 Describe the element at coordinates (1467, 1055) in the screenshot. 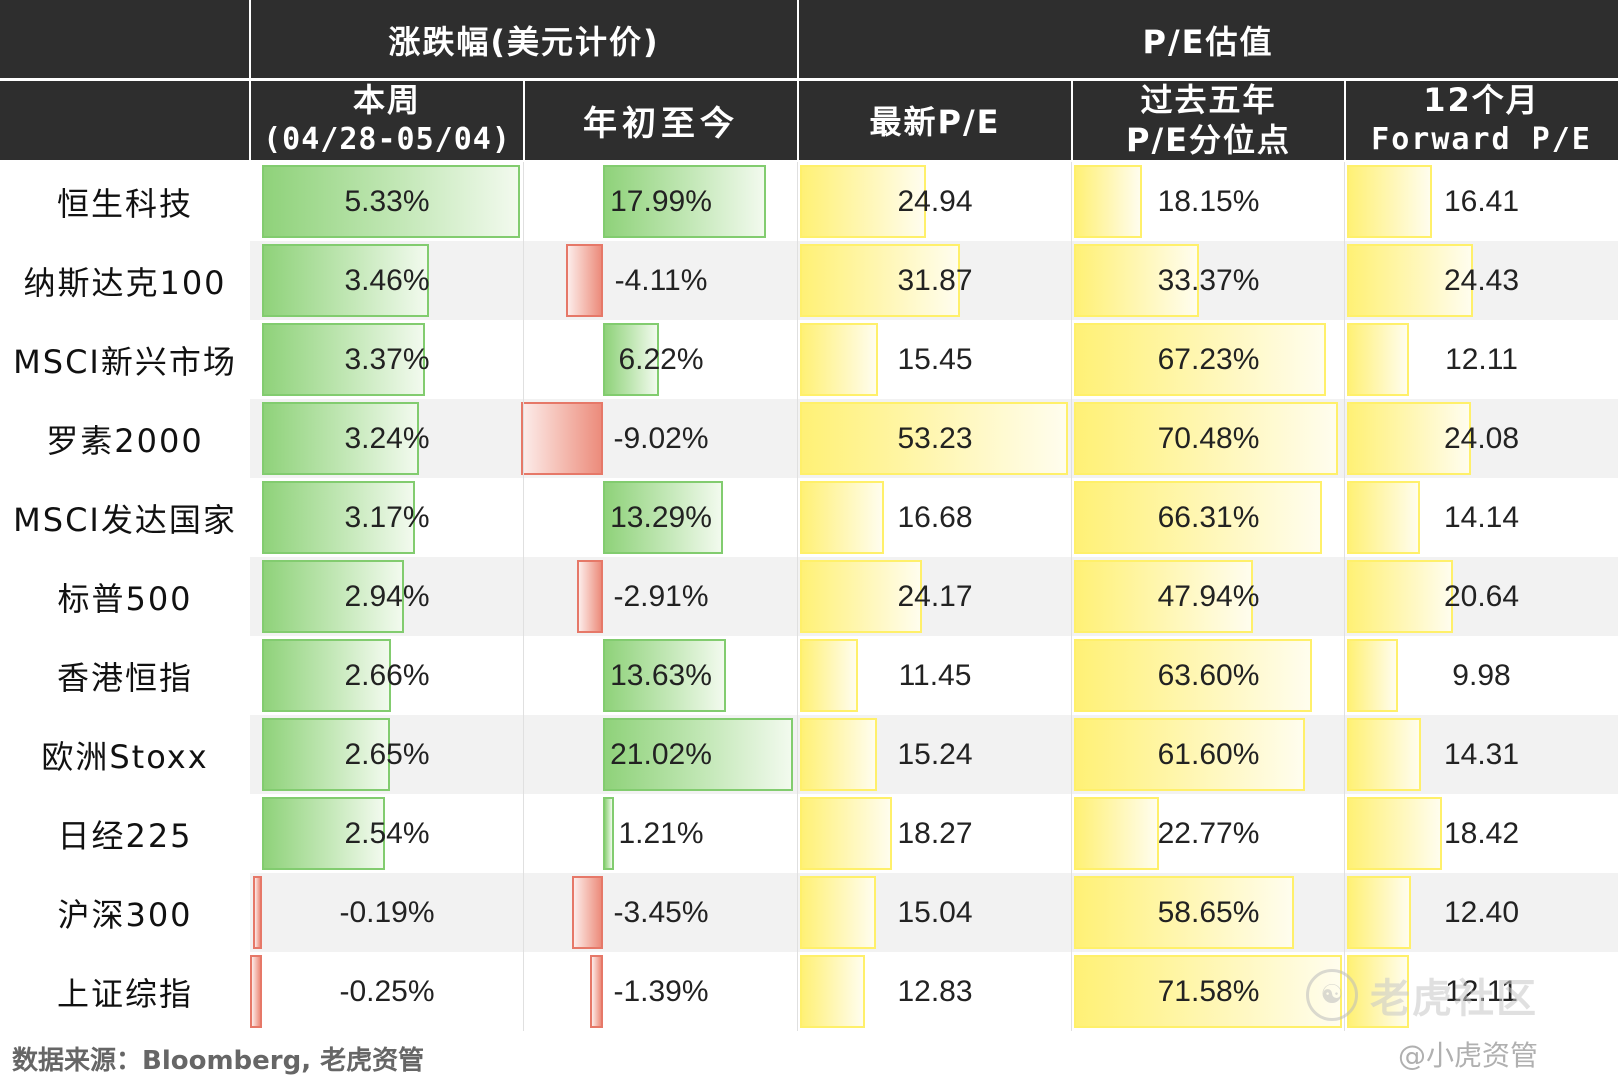

I see `watermark-handle: @小虎资管` at that location.